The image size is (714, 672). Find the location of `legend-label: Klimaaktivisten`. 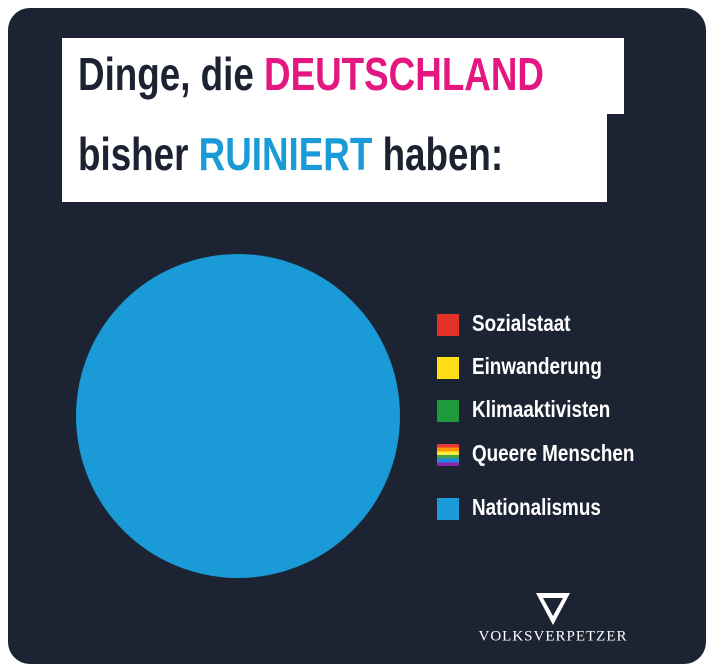

legend-label: Klimaaktivisten is located at coordinates (541, 409).